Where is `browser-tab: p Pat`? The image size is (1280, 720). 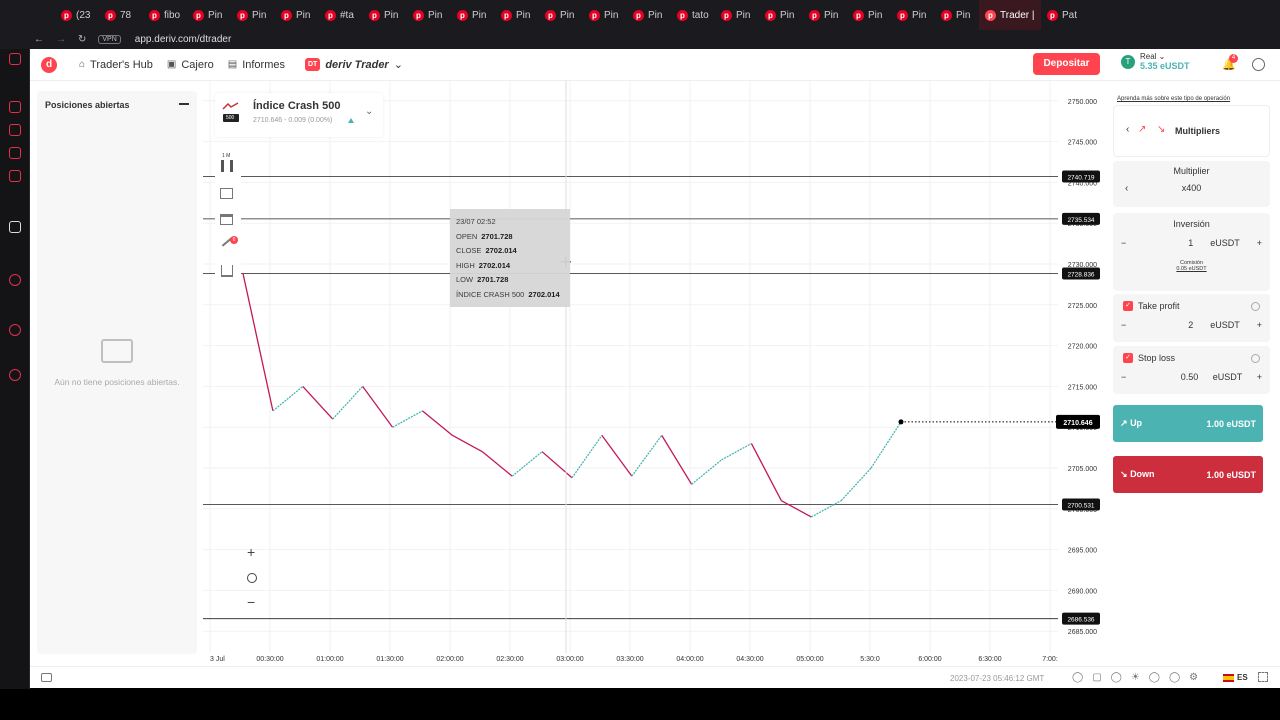
browser-tab: p Pat is located at coordinates (1063, 15).